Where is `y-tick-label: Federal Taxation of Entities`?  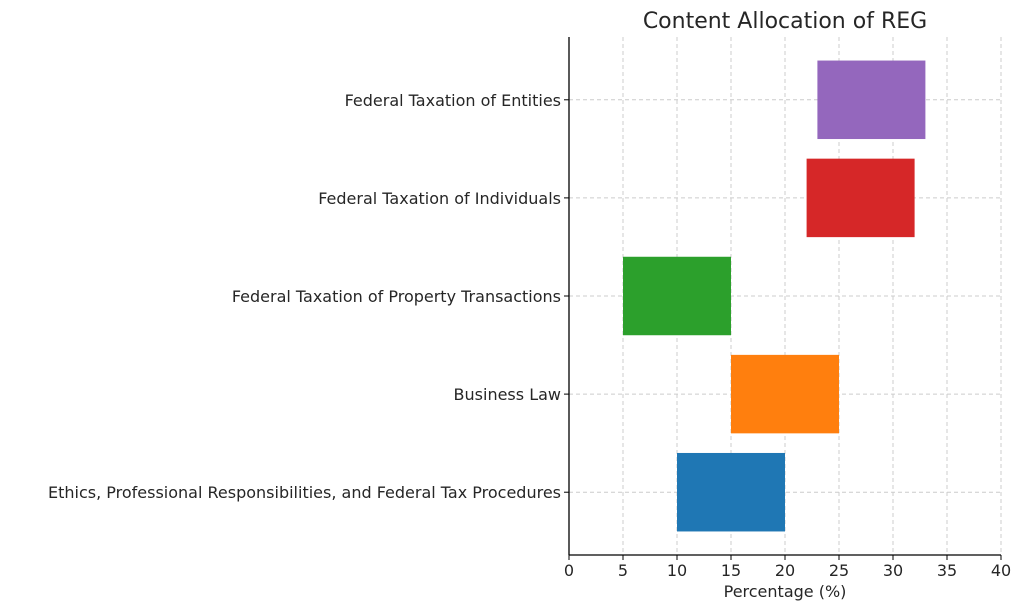
y-tick-label: Federal Taxation of Entities is located at coordinates (453, 100).